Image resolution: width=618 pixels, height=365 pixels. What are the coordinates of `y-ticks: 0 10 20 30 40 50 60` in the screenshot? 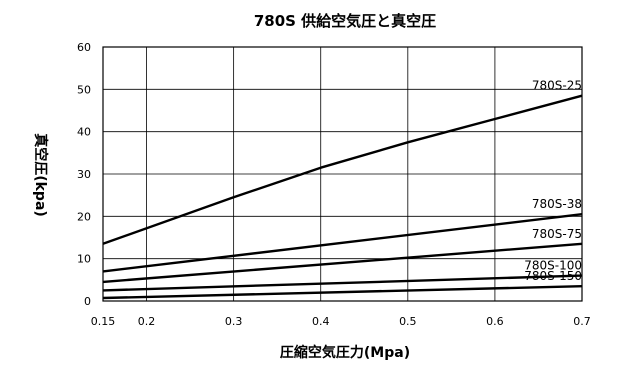 It's located at (84, 174).